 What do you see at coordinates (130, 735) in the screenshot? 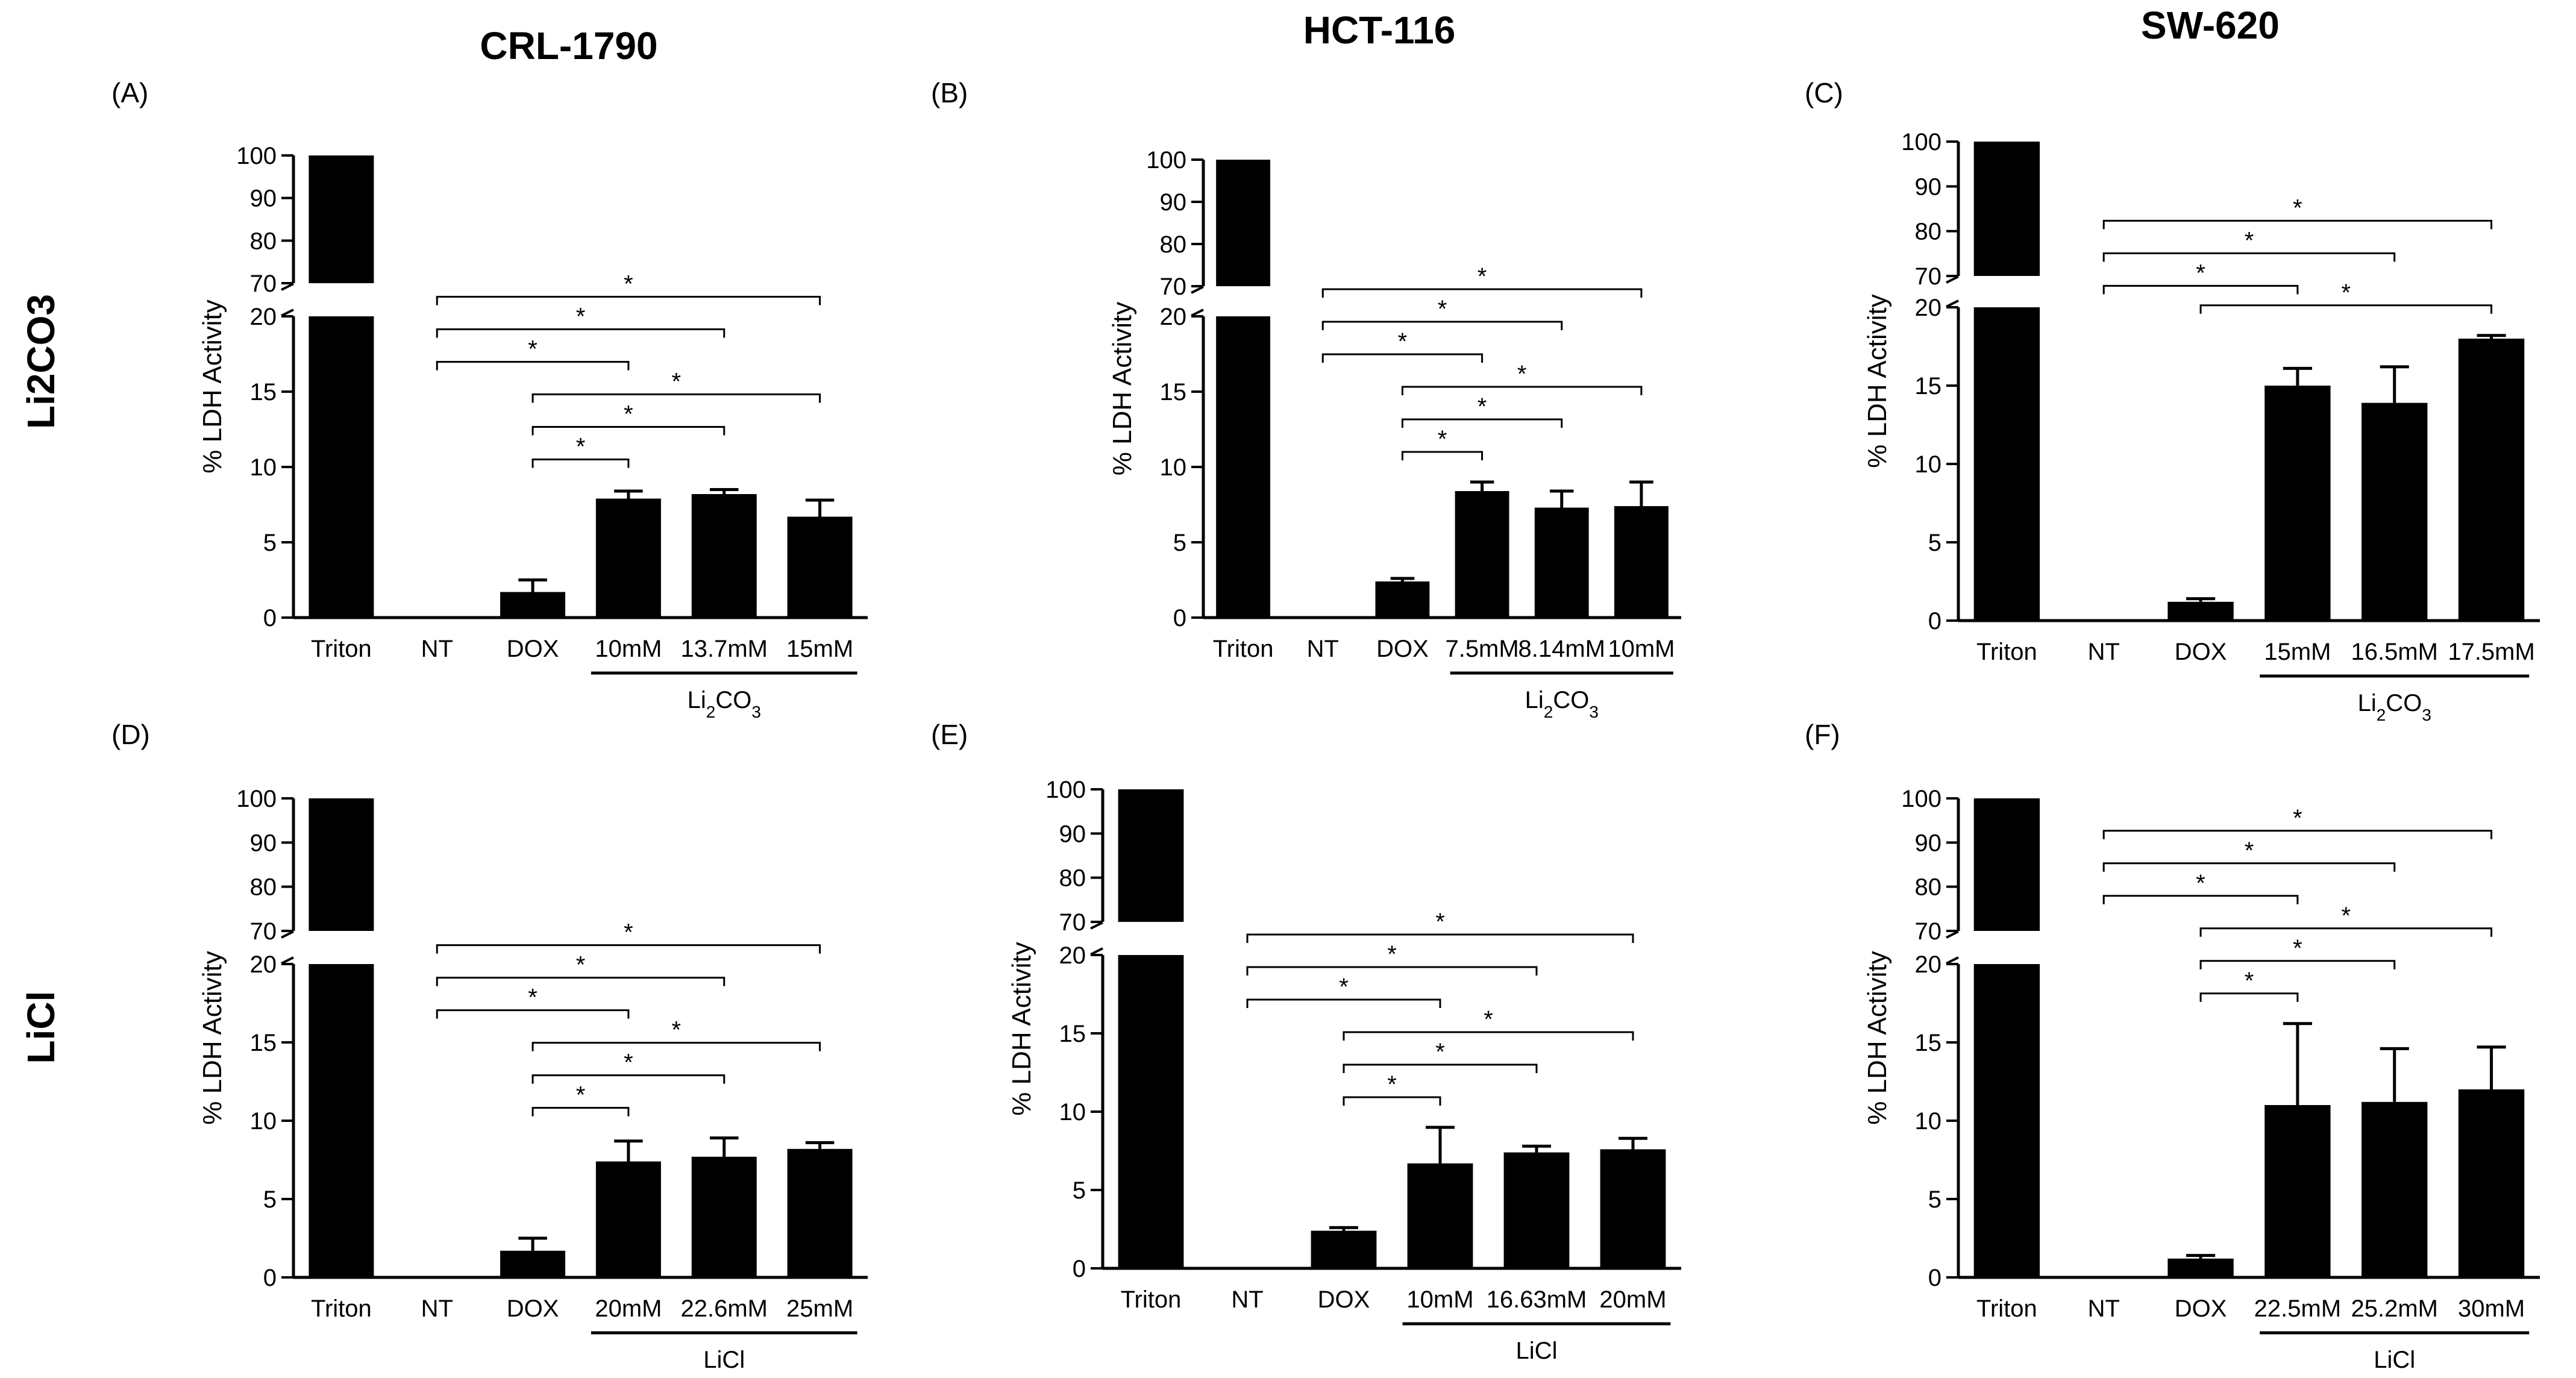
I see `panel-label: (D)` at bounding box center [130, 735].